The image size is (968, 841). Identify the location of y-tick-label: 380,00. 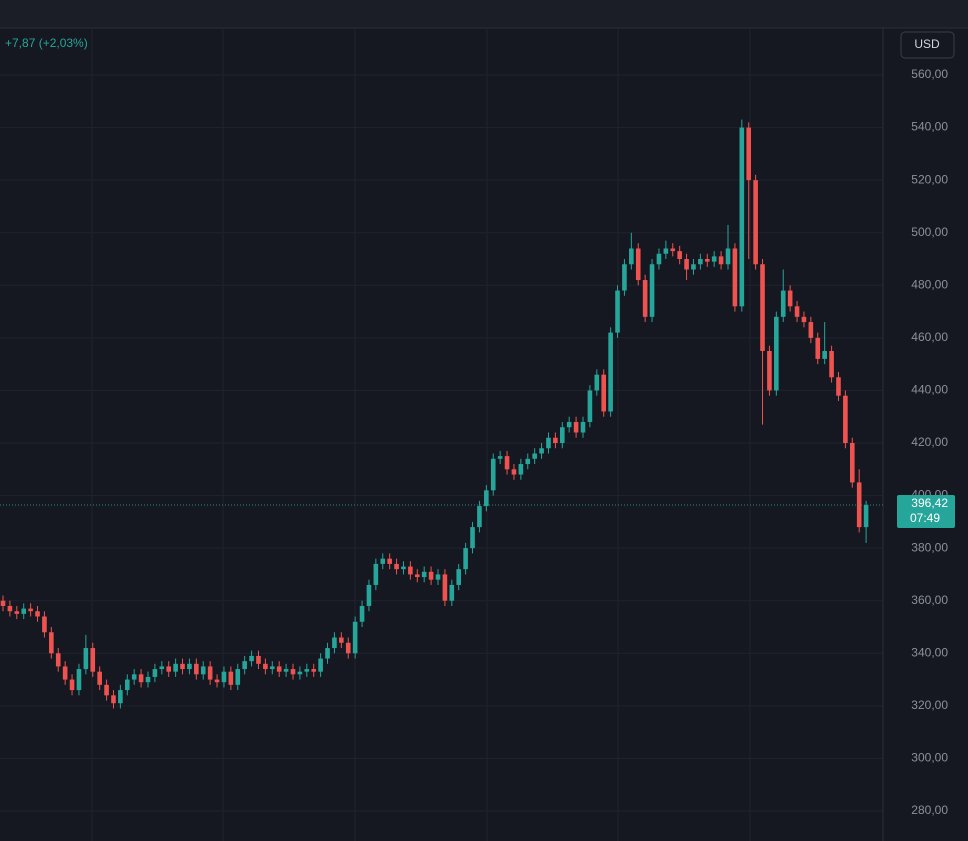
(929, 547).